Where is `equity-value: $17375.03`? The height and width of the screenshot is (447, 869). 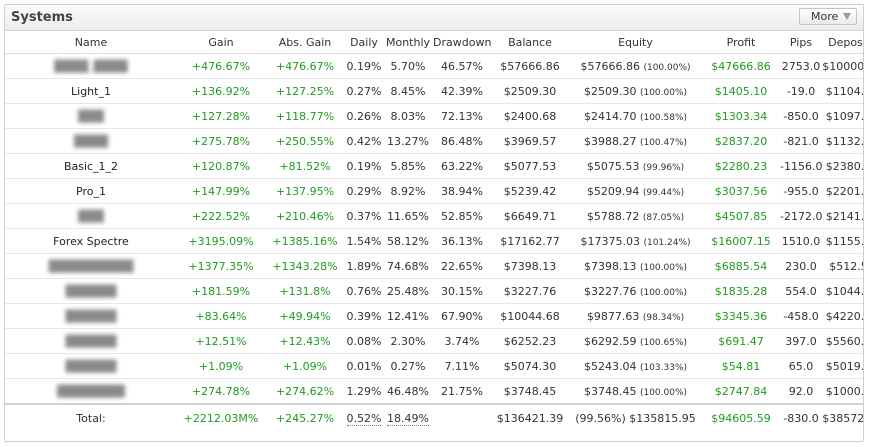
equity-value: $17375.03 is located at coordinates (610, 241).